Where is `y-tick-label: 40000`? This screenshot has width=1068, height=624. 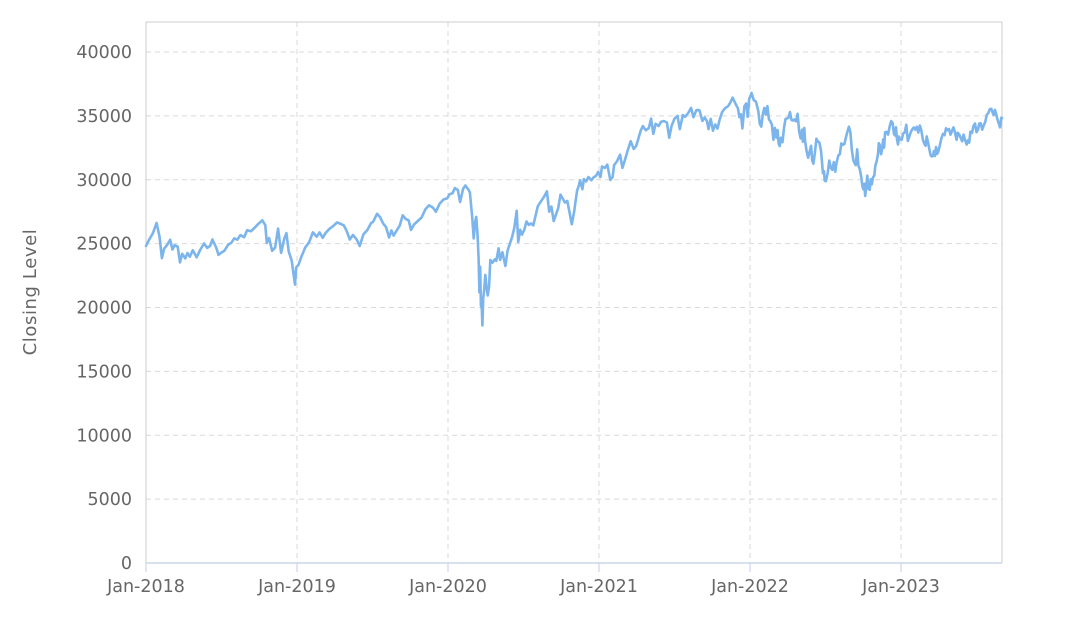 y-tick-label: 40000 is located at coordinates (104, 53).